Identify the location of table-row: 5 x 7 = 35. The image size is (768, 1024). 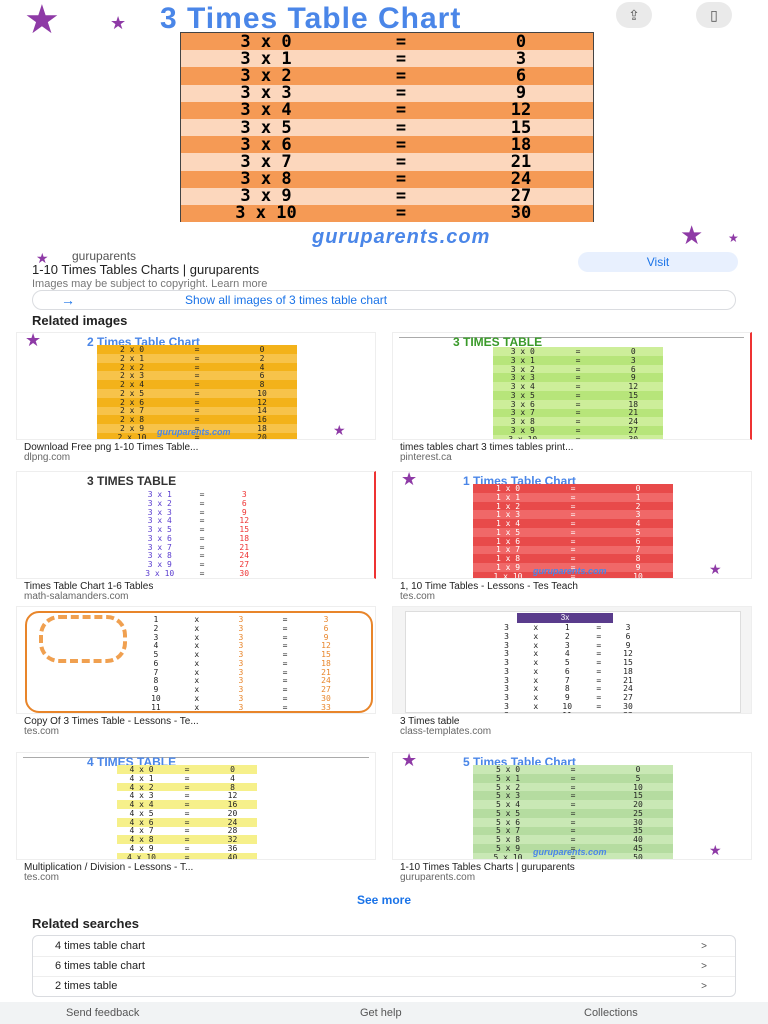
(573, 831).